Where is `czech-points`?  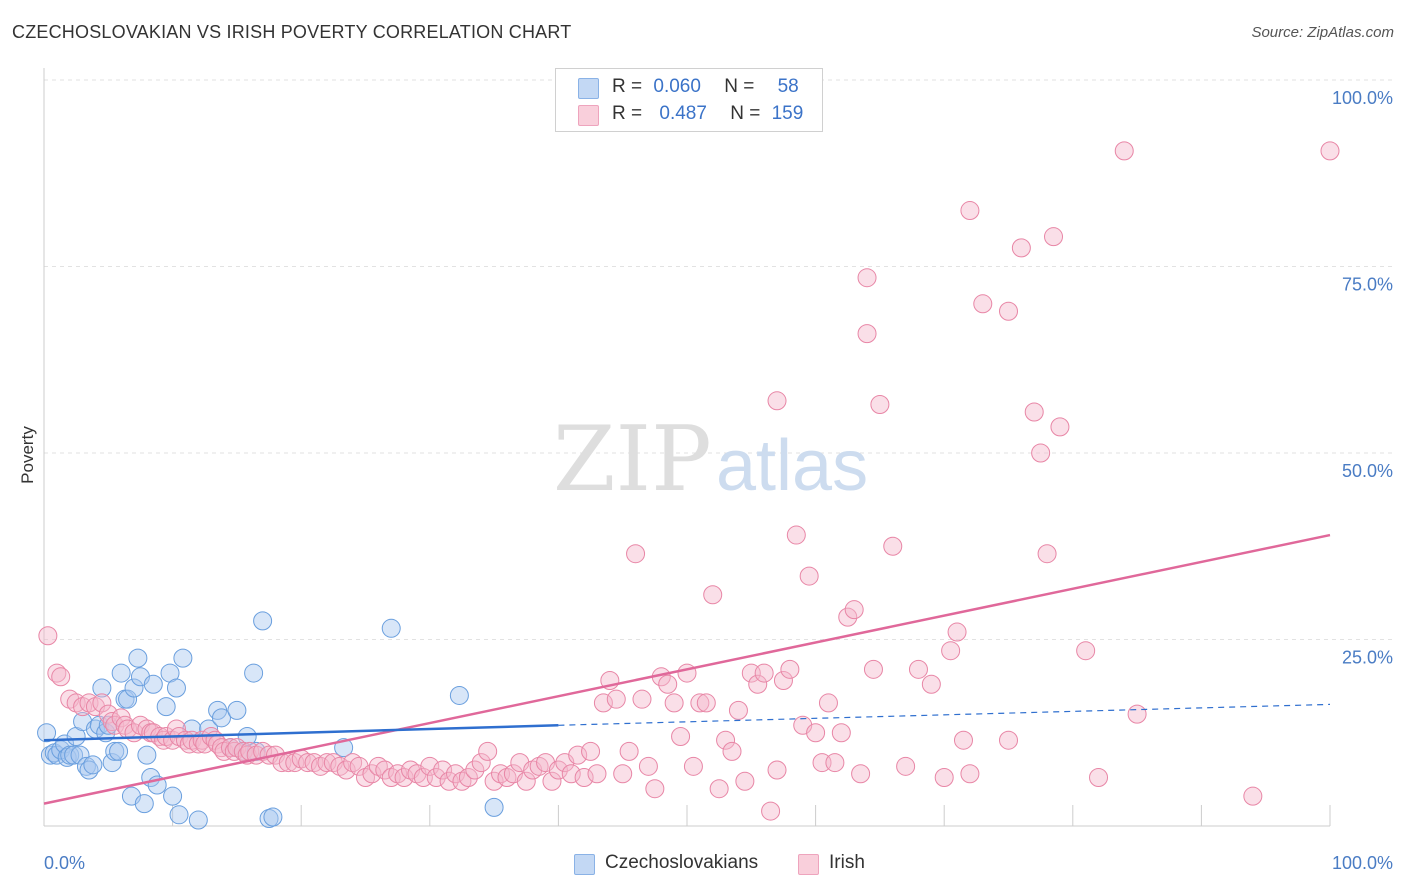 czech-points is located at coordinates (270, 720).